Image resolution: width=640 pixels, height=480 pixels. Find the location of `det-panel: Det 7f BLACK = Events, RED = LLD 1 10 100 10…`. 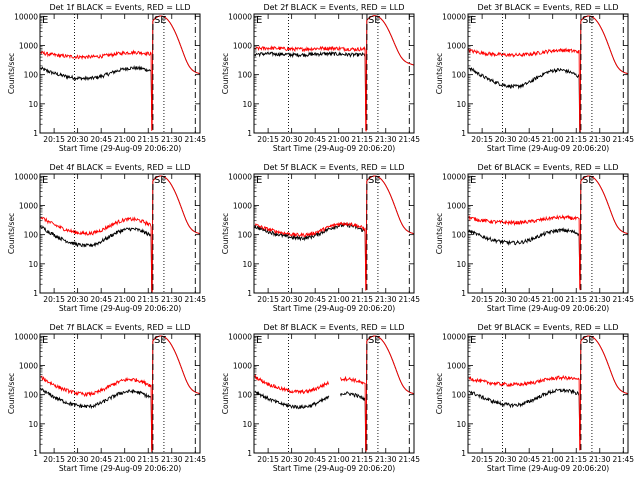

det-panel: Det 7f BLACK = Events, RED = LLD 1 10 100 10… is located at coordinates (106, 398).